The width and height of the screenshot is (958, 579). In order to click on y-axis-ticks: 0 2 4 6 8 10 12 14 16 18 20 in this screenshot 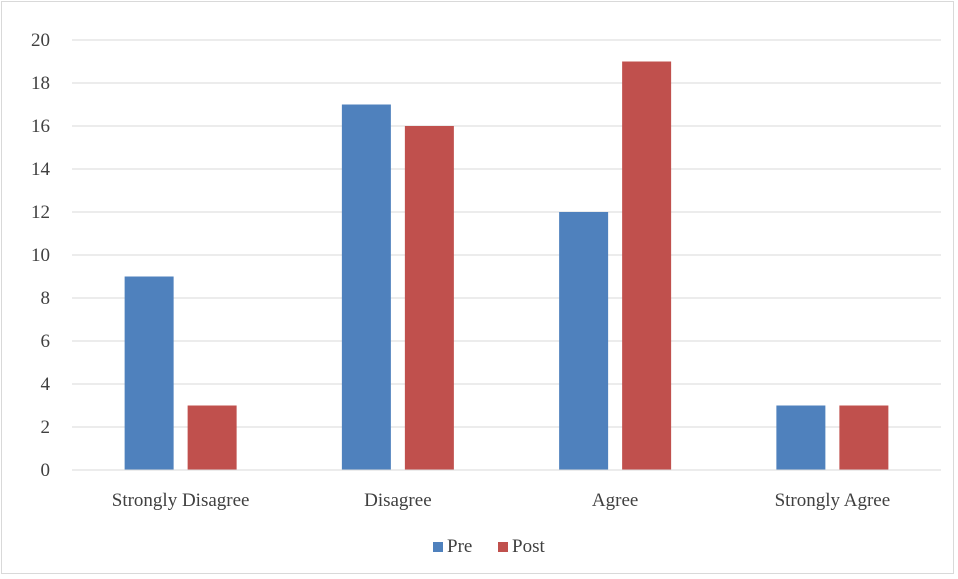, I will do `click(41, 255)`.